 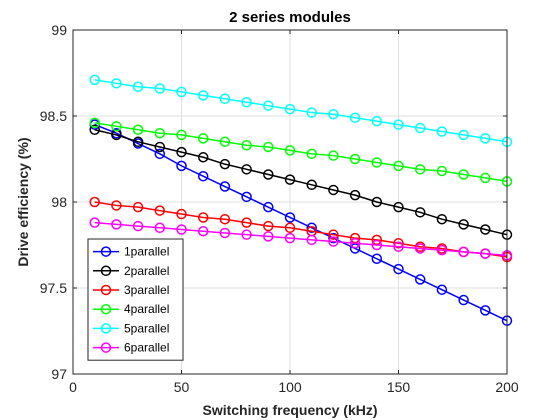 I want to click on legend-label: 4parallel, so click(x=146, y=309).